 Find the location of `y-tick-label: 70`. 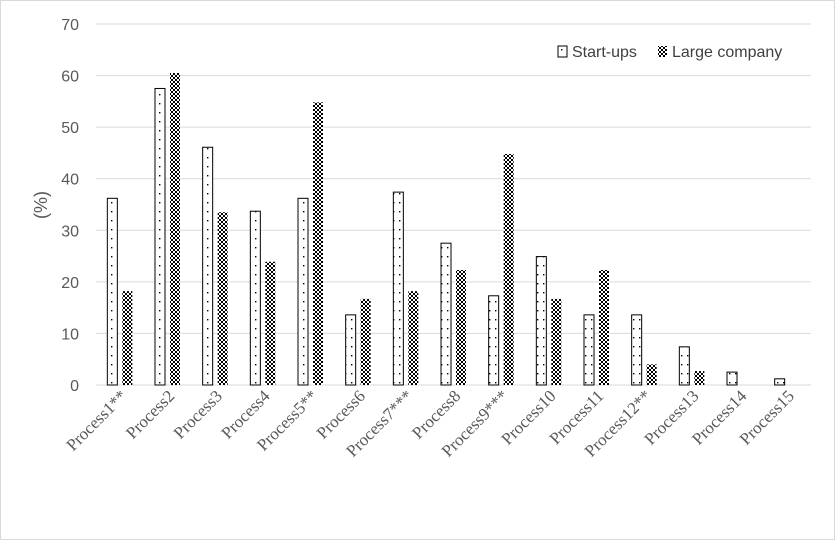

y-tick-label: 70 is located at coordinates (70, 25).